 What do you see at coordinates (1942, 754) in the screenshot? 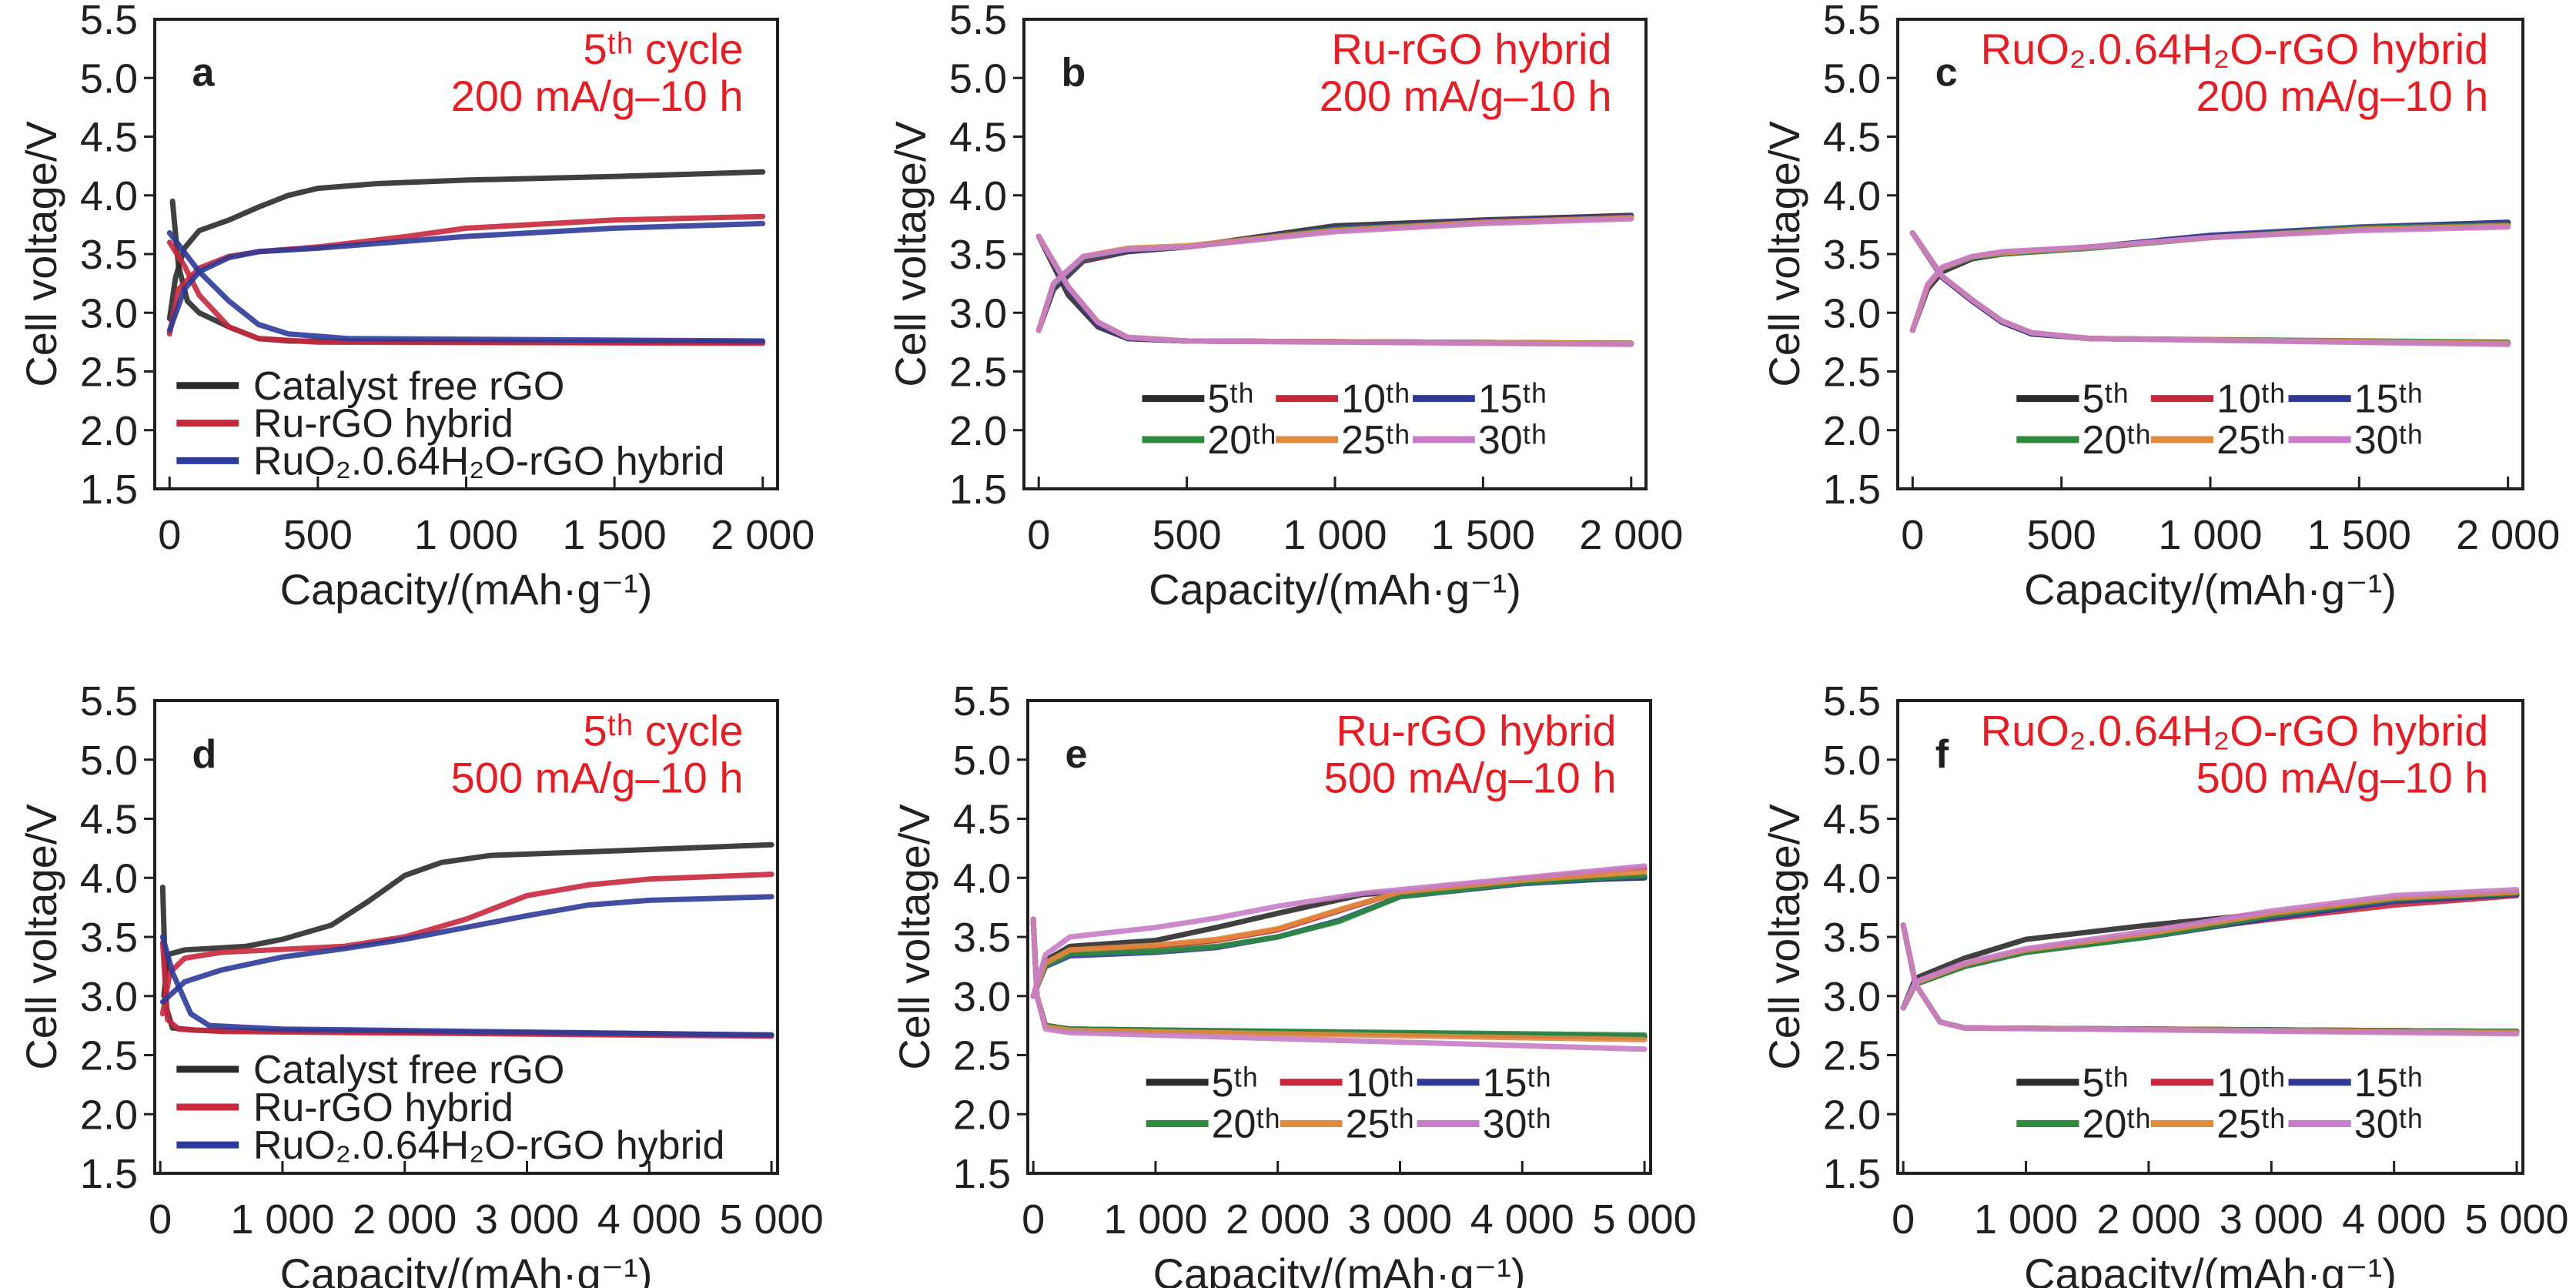
I see `panel-letter: f` at bounding box center [1942, 754].